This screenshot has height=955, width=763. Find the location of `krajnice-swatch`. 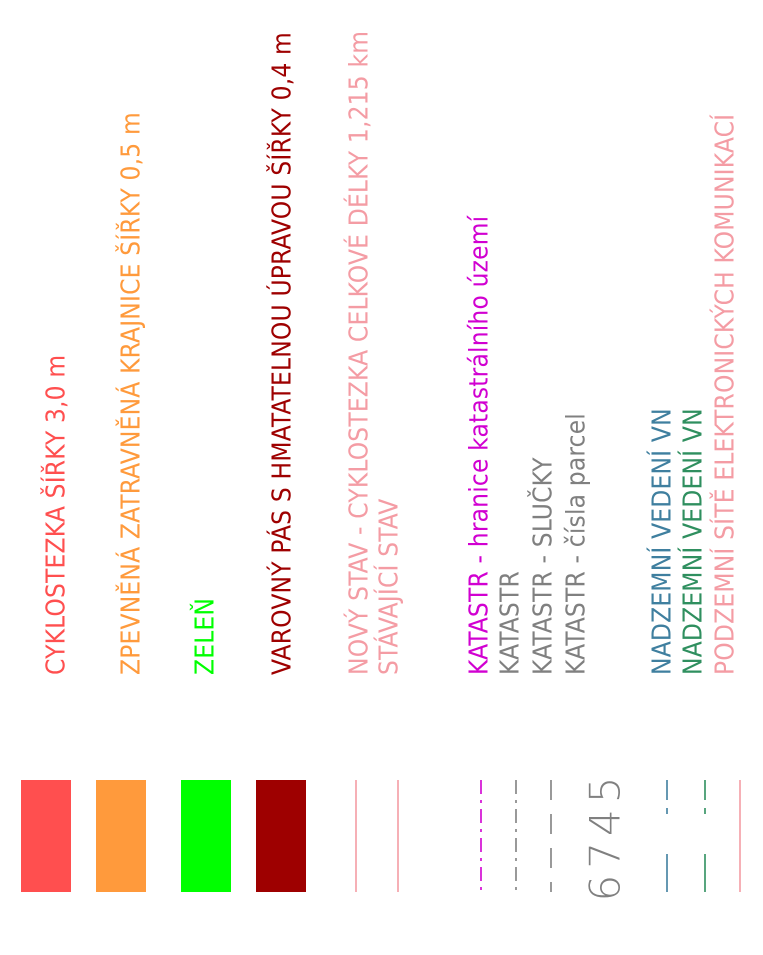

krajnice-swatch is located at coordinates (121, 836).